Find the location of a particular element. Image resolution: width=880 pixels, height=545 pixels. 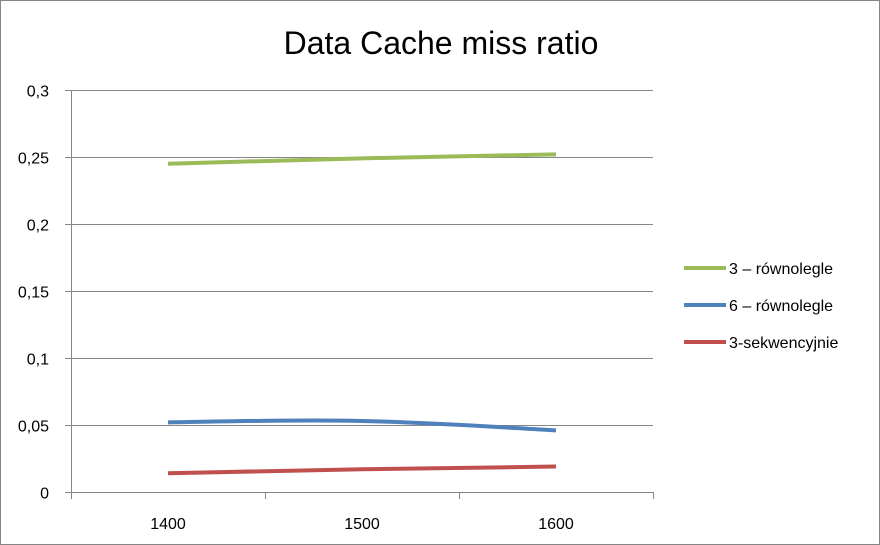

y-tick-label: 0,2 is located at coordinates (38, 226).